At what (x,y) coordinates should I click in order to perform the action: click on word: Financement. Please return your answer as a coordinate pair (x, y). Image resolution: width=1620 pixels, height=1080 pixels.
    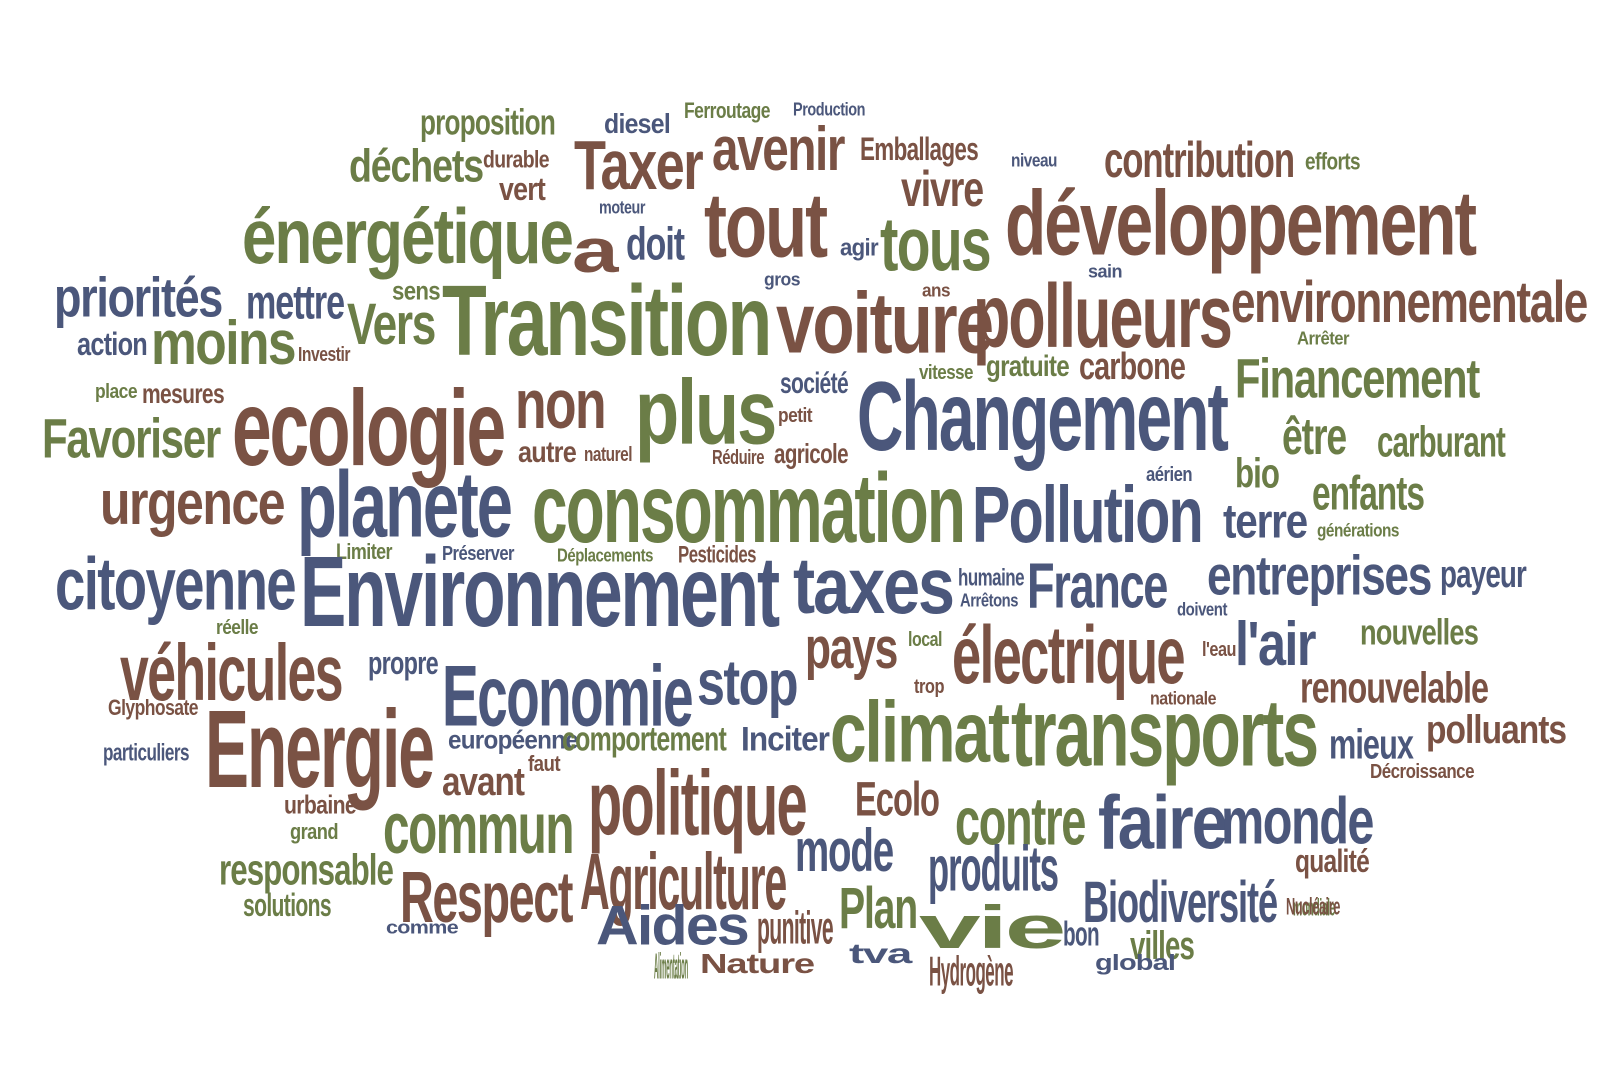
    Looking at the image, I should click on (1357, 378).